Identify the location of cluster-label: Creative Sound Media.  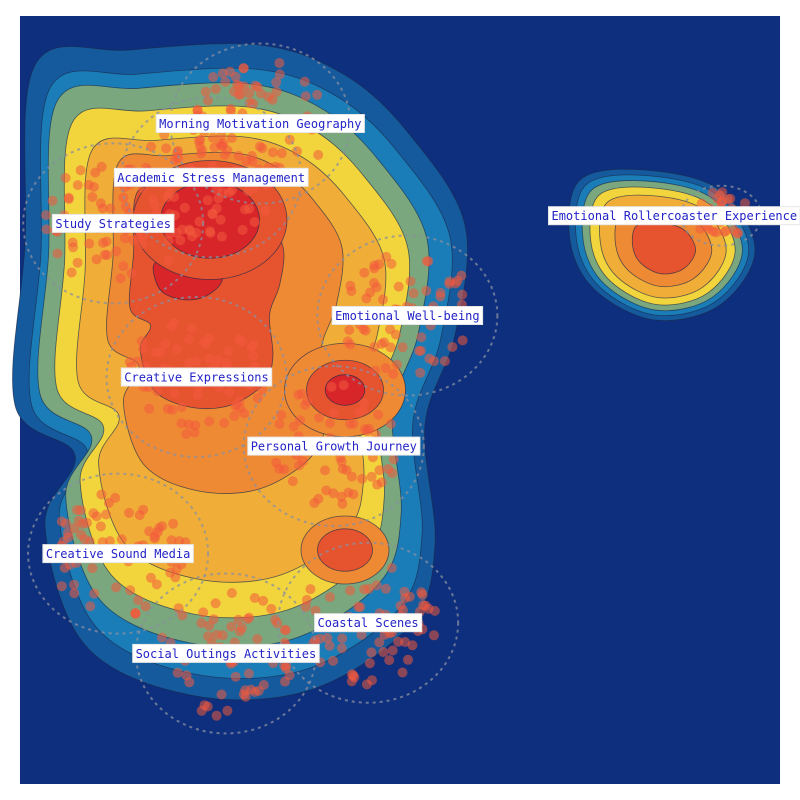
(118, 554).